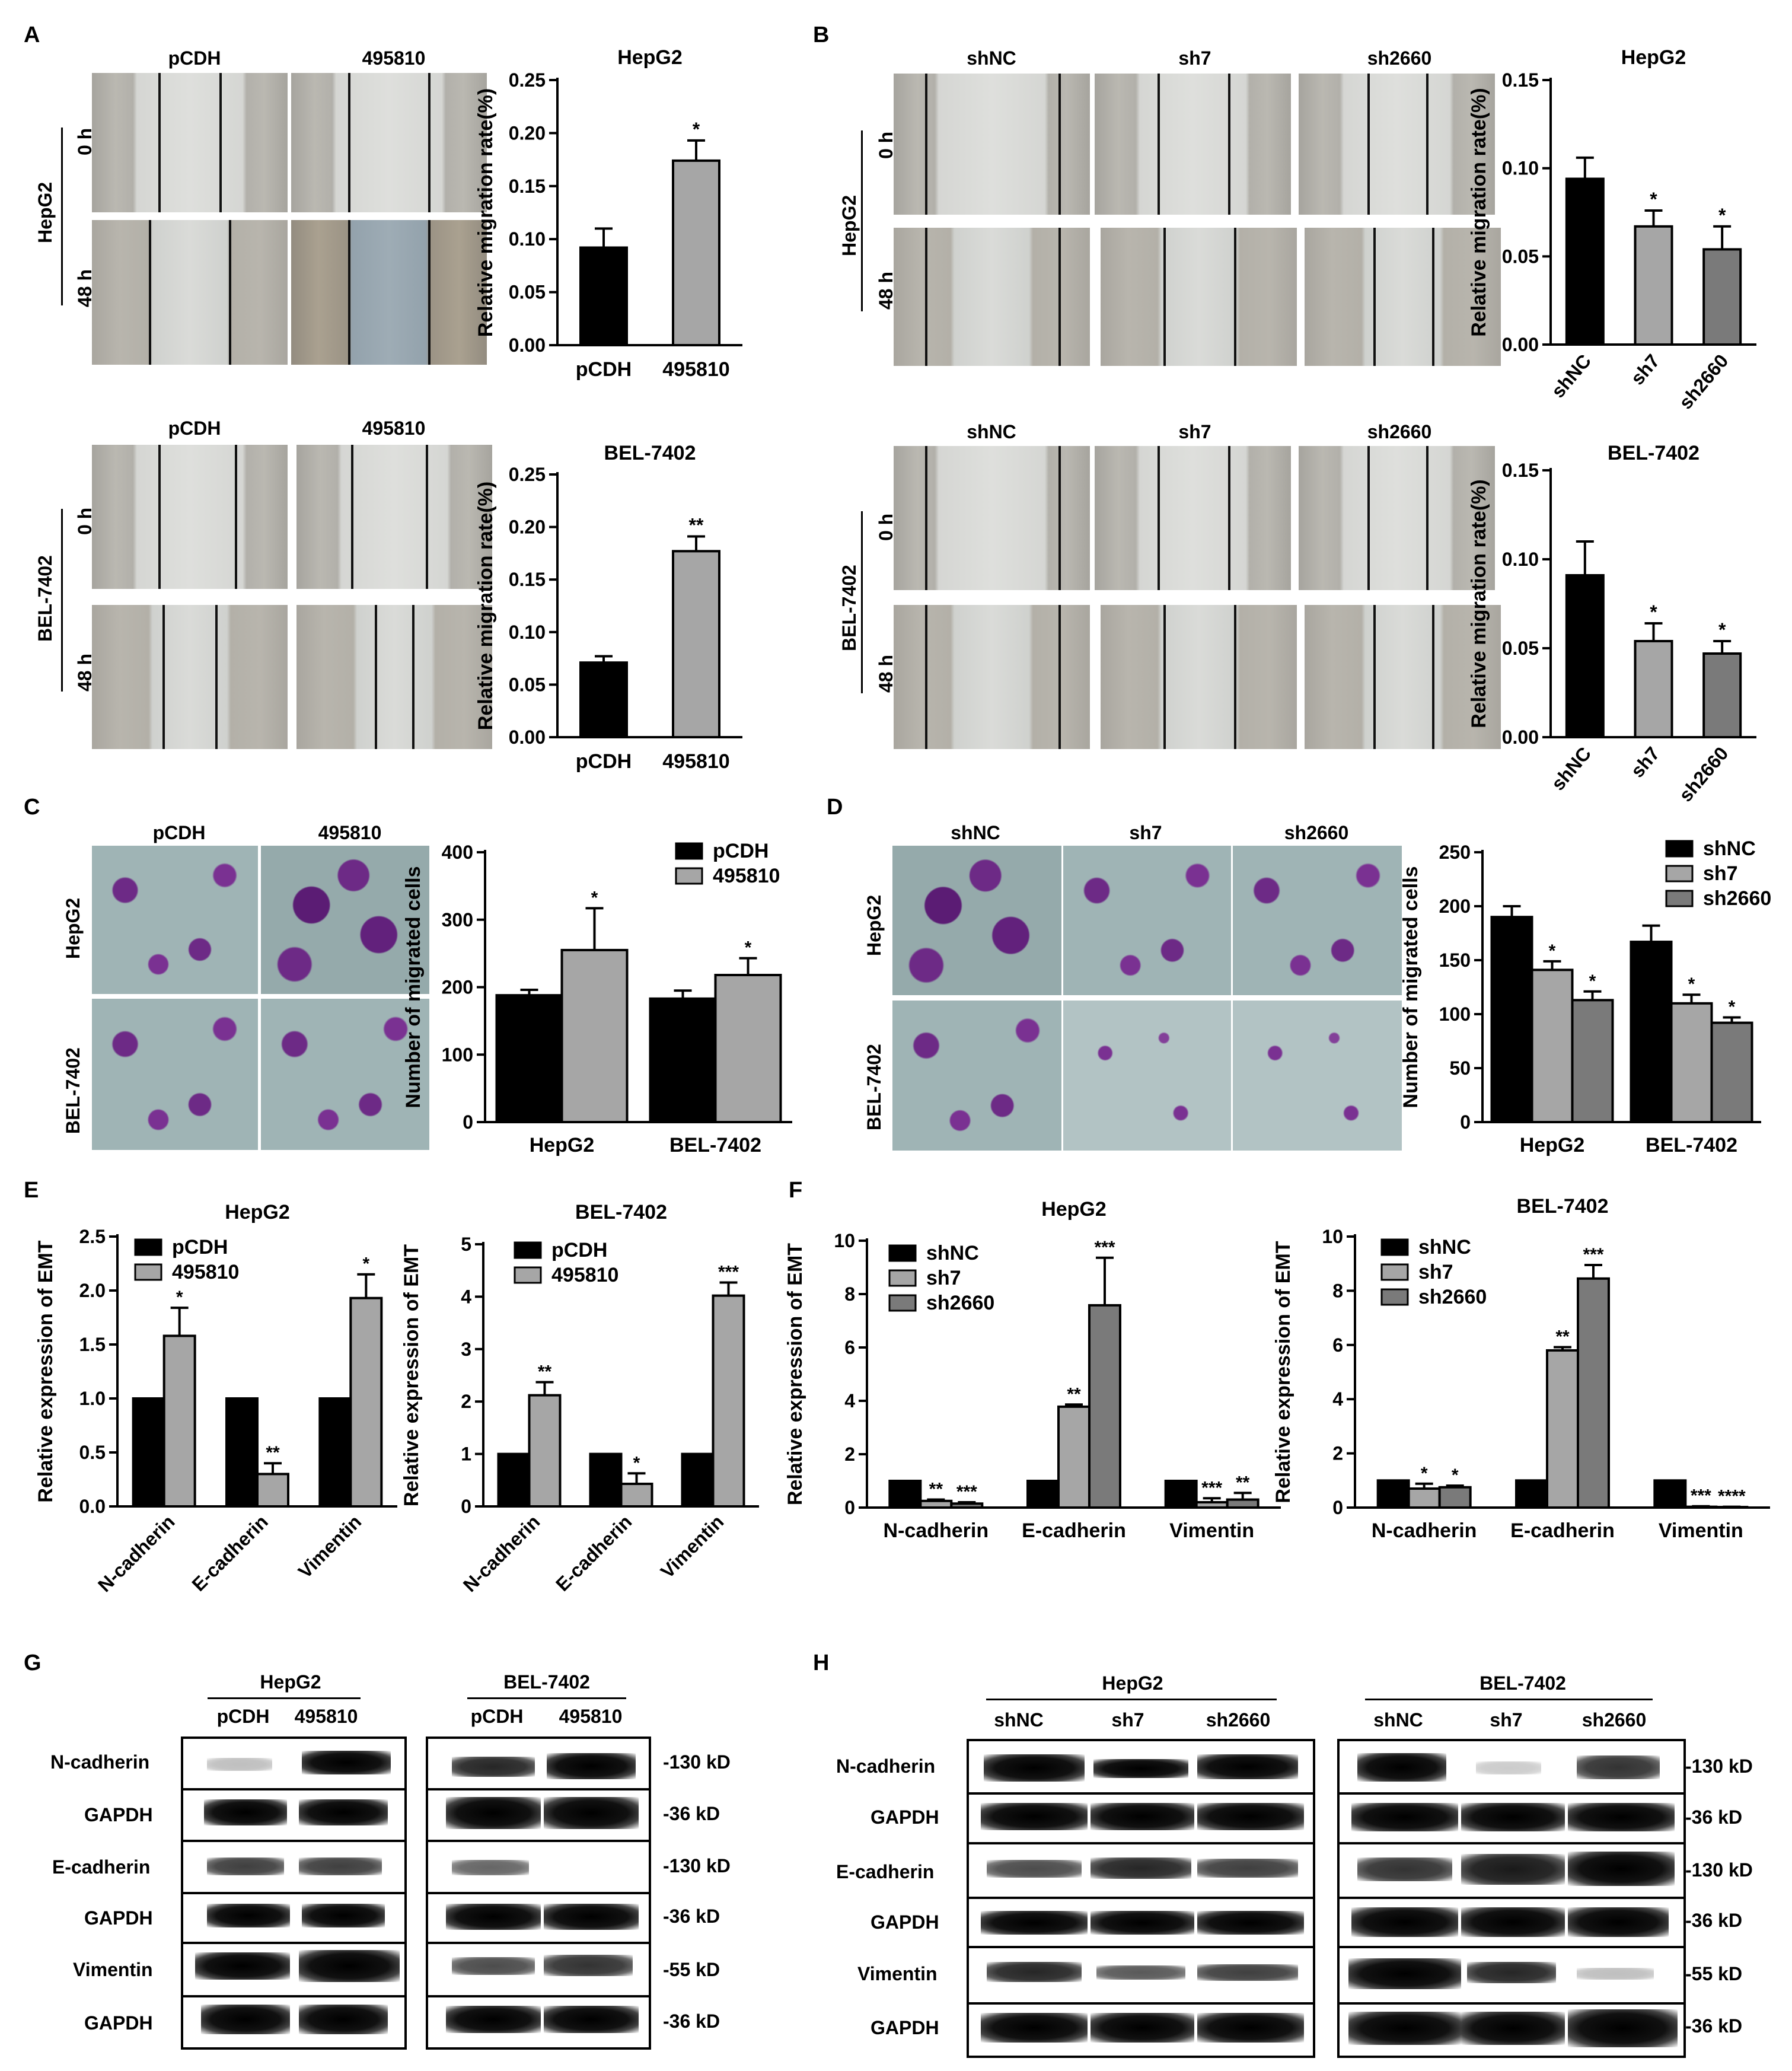  Describe the element at coordinates (747, 876) in the screenshot. I see `chart-4-legend-label: 495810` at that location.